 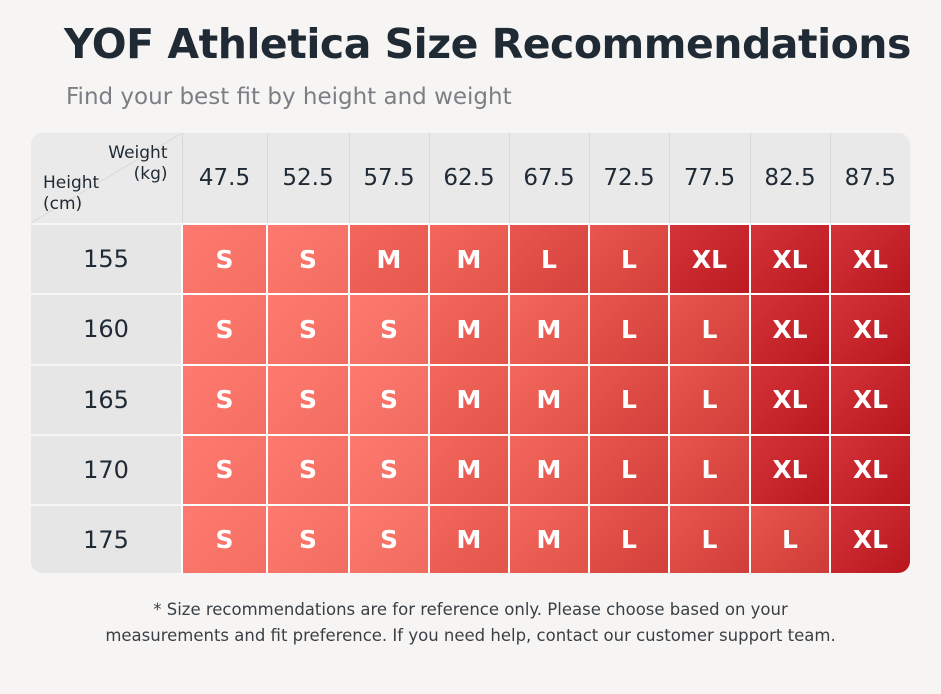 I want to click on weight-column-header: 67.5, so click(x=548, y=178).